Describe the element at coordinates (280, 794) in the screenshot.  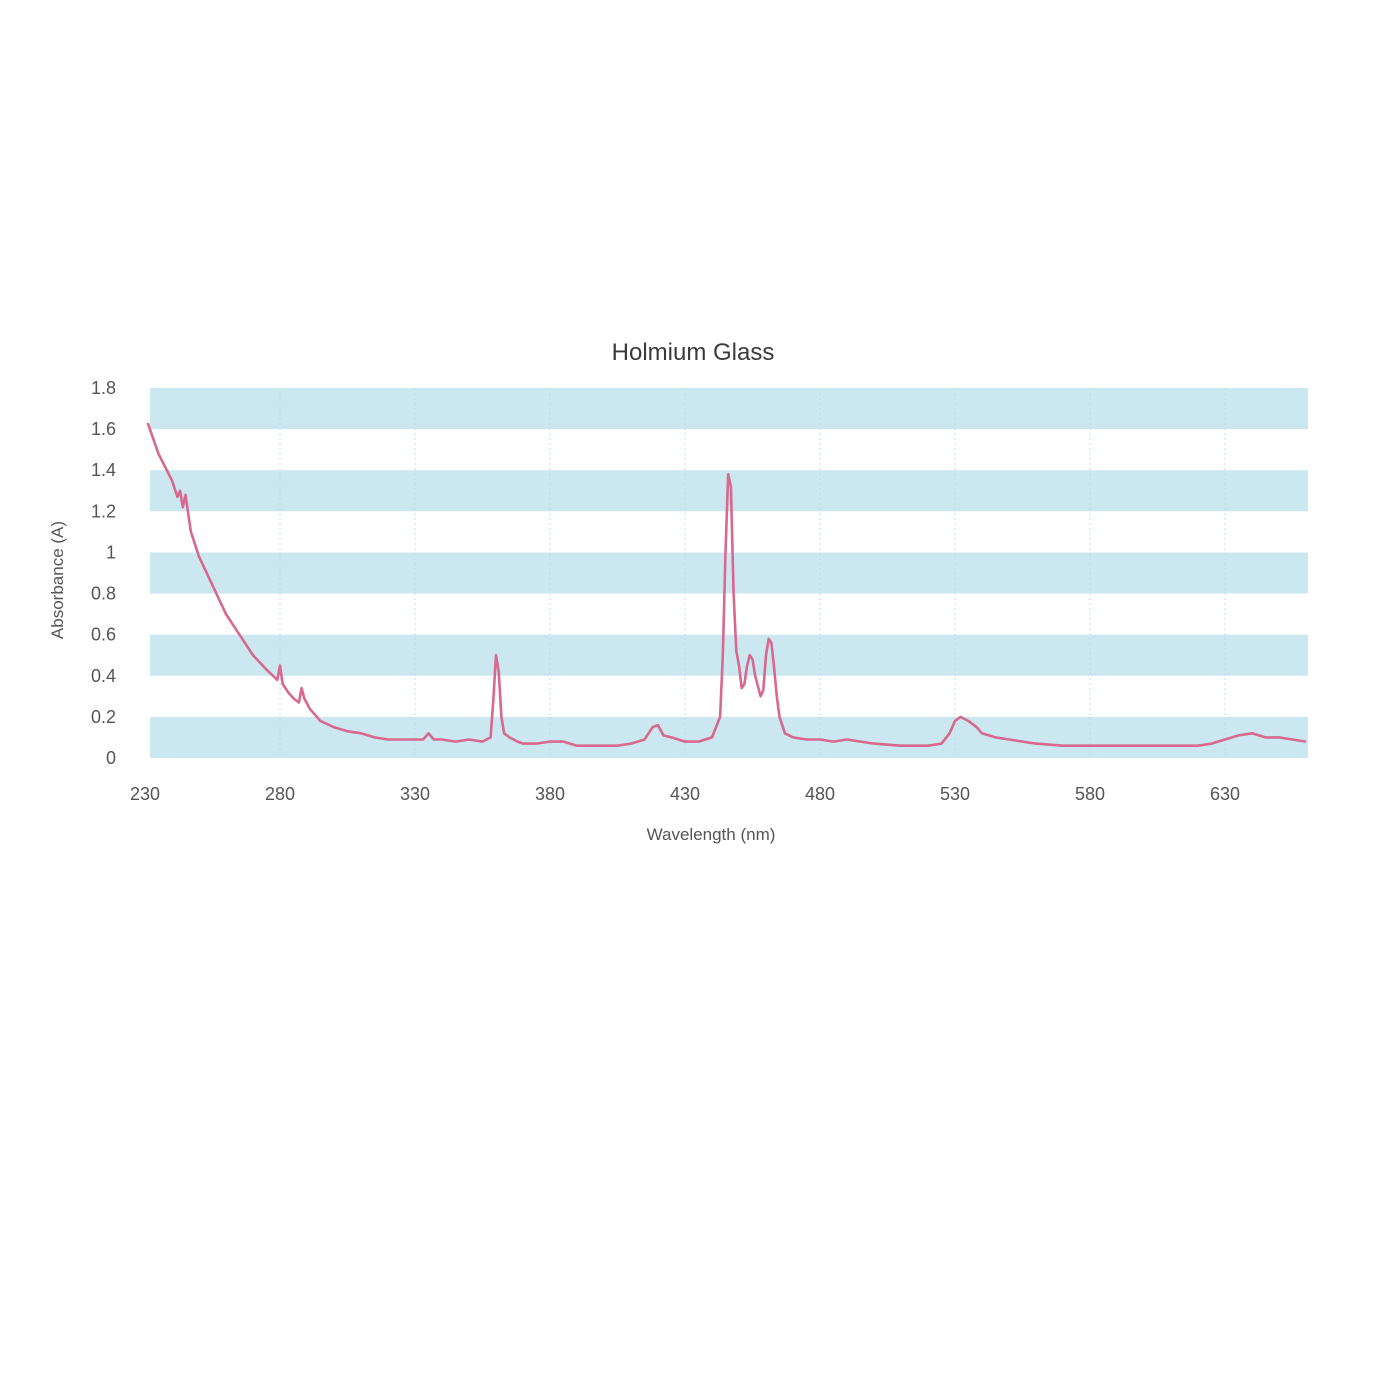
I see `x-tick-label: 280` at that location.